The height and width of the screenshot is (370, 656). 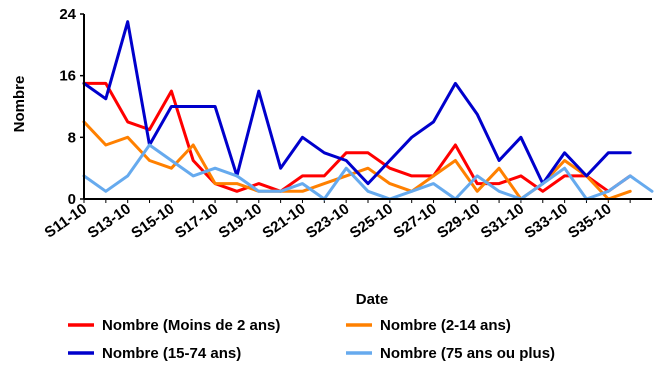 I want to click on y-tick-label: 8, so click(x=72, y=137).